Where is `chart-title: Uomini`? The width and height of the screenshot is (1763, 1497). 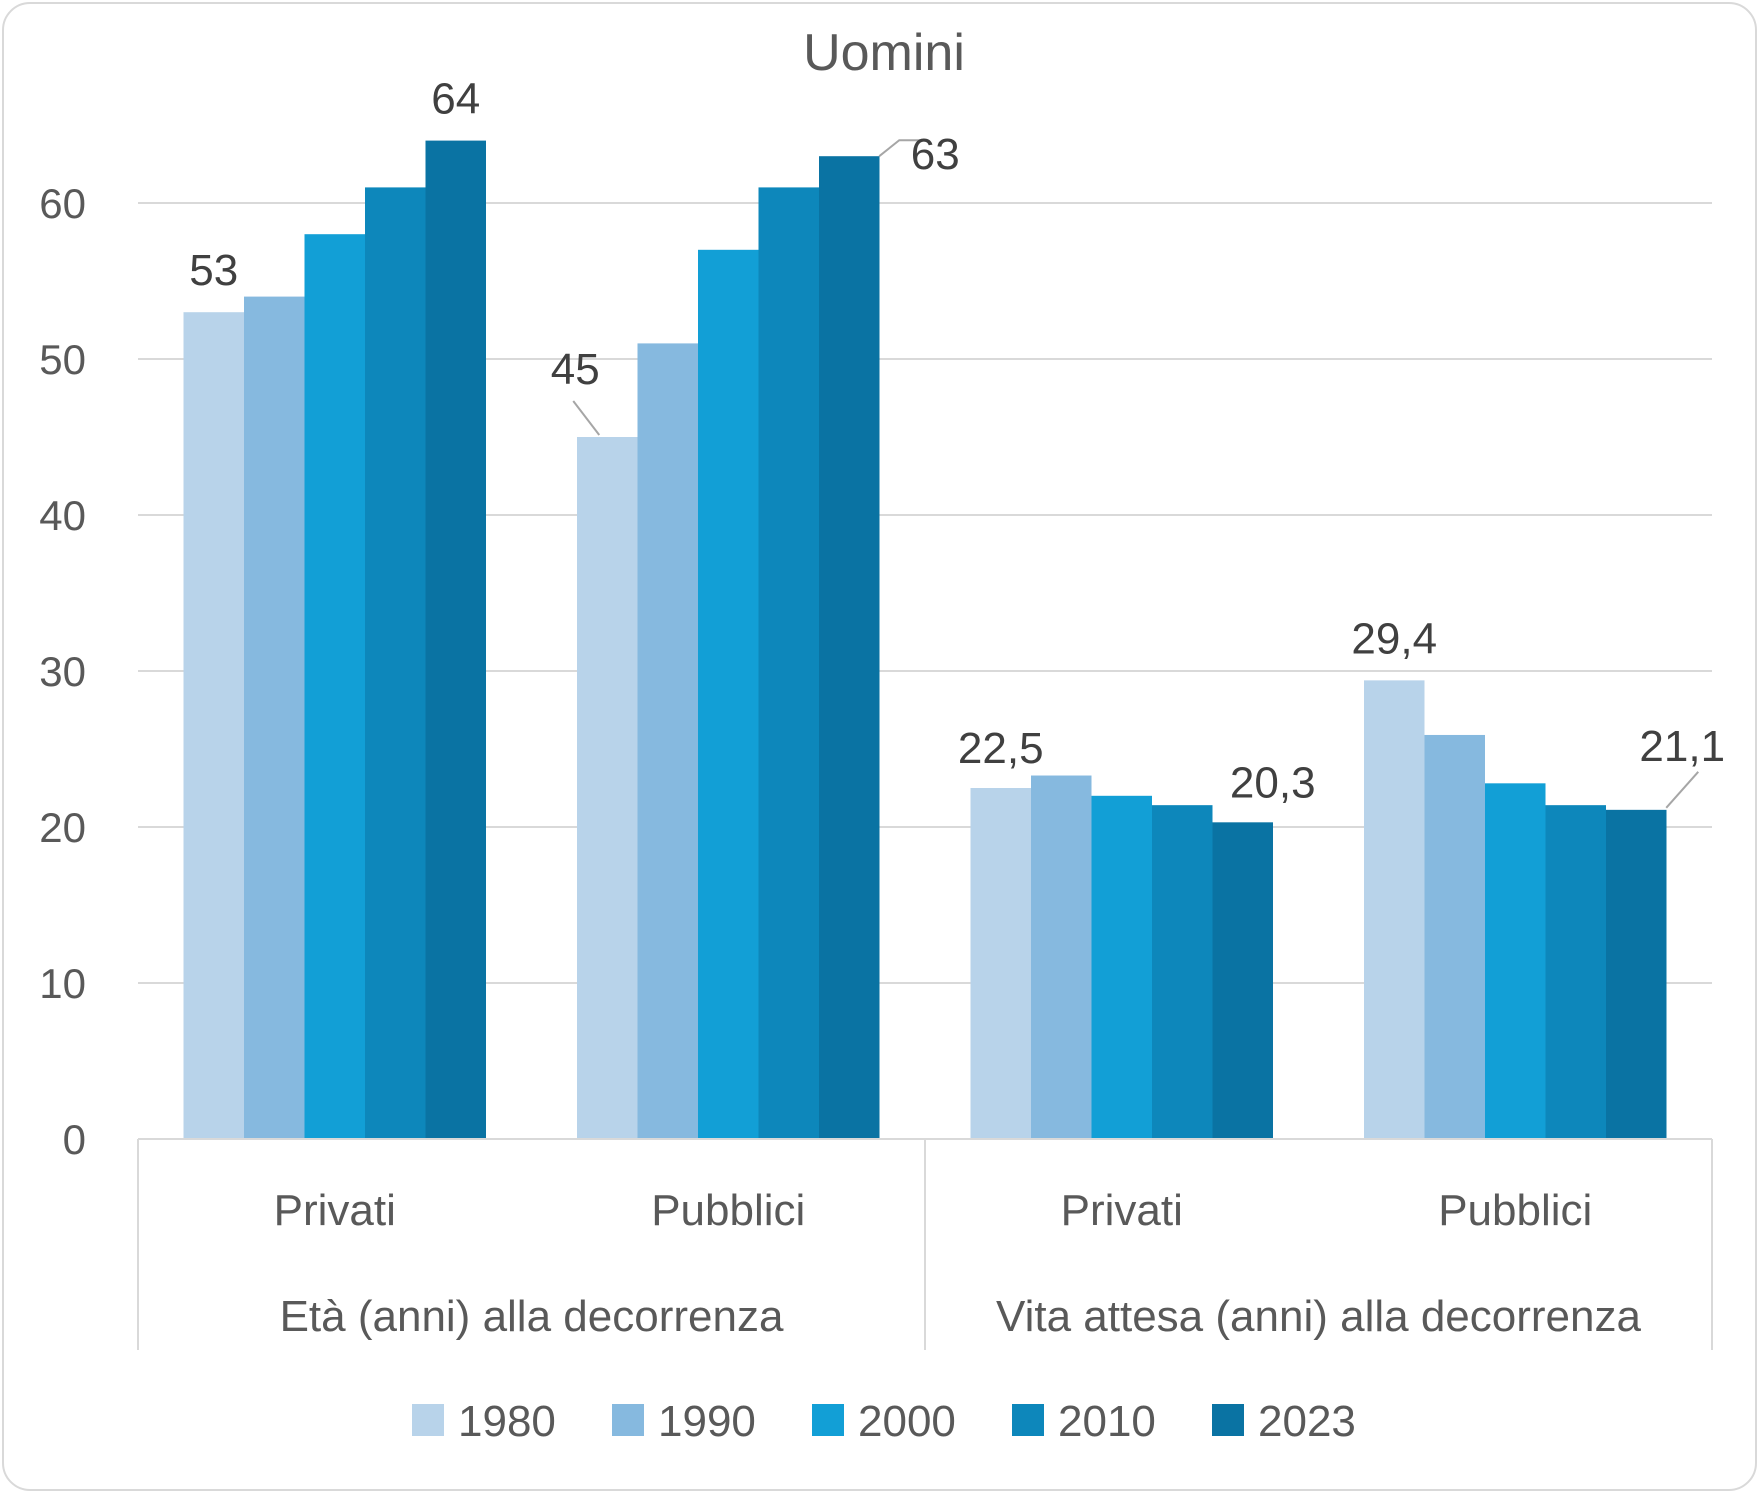
chart-title: Uomini is located at coordinates (884, 53).